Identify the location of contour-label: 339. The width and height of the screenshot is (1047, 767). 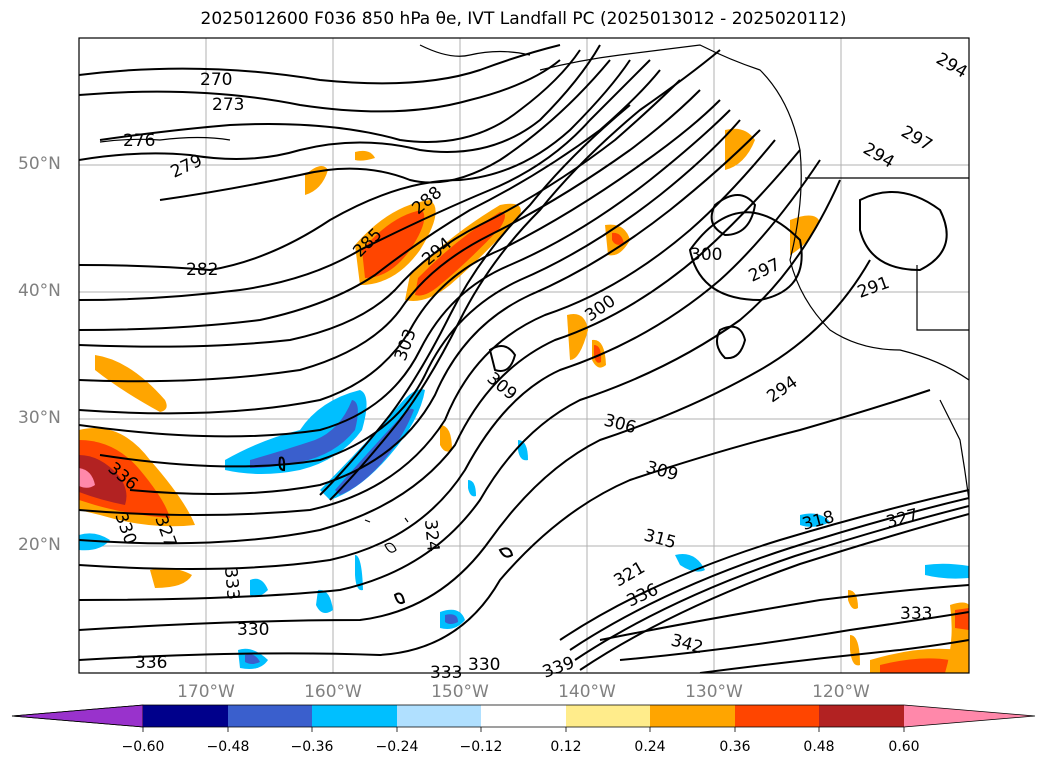
(558, 668).